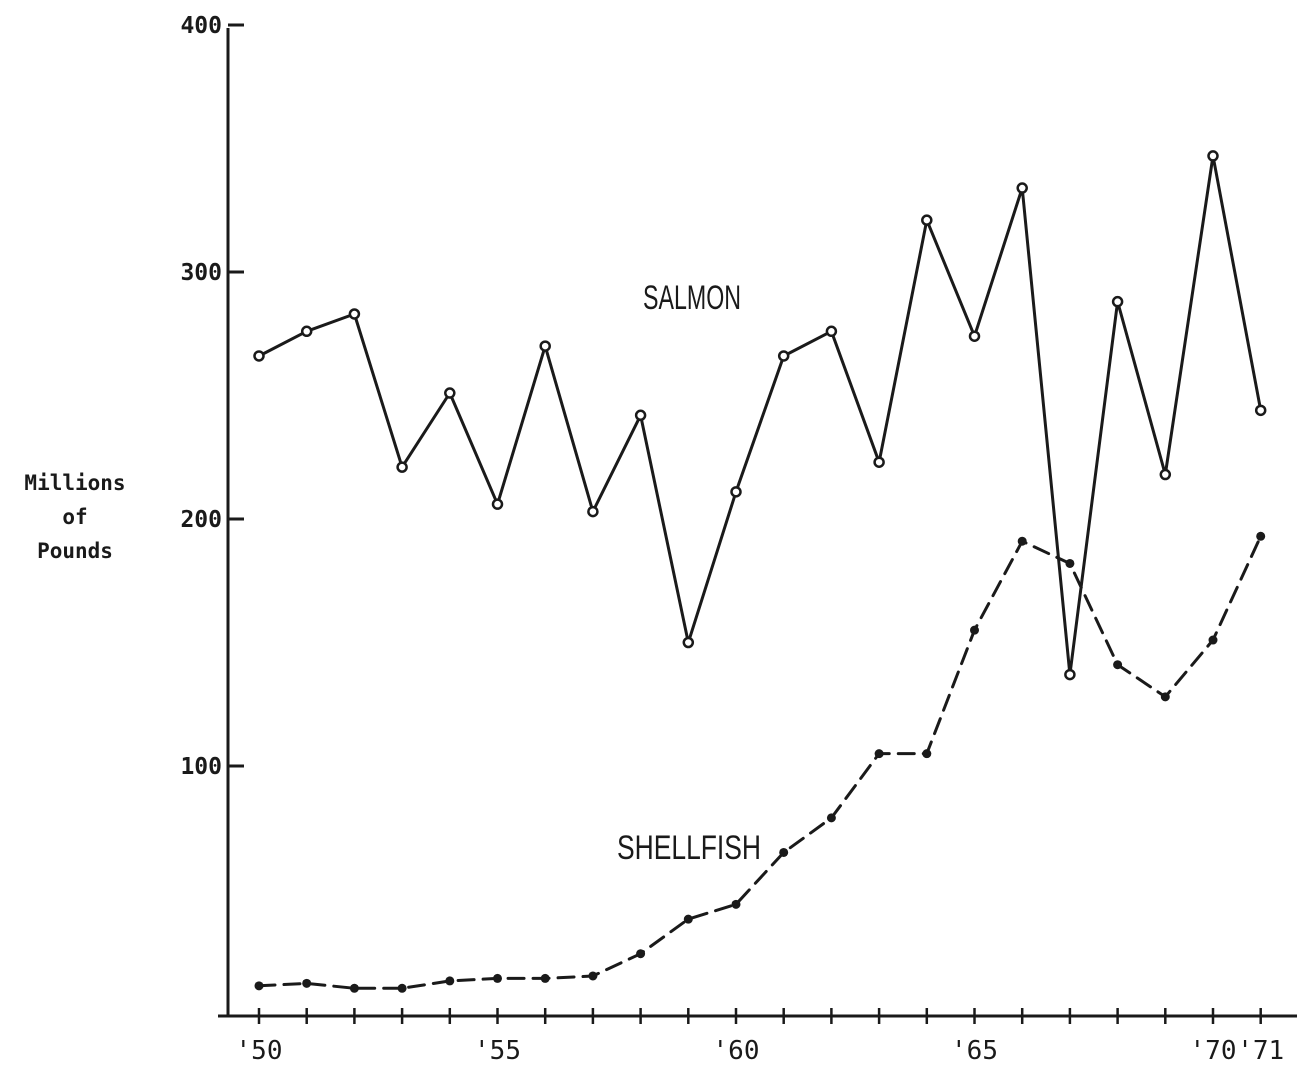  What do you see at coordinates (201, 520) in the screenshot?
I see `y-tick-label: 200` at bounding box center [201, 520].